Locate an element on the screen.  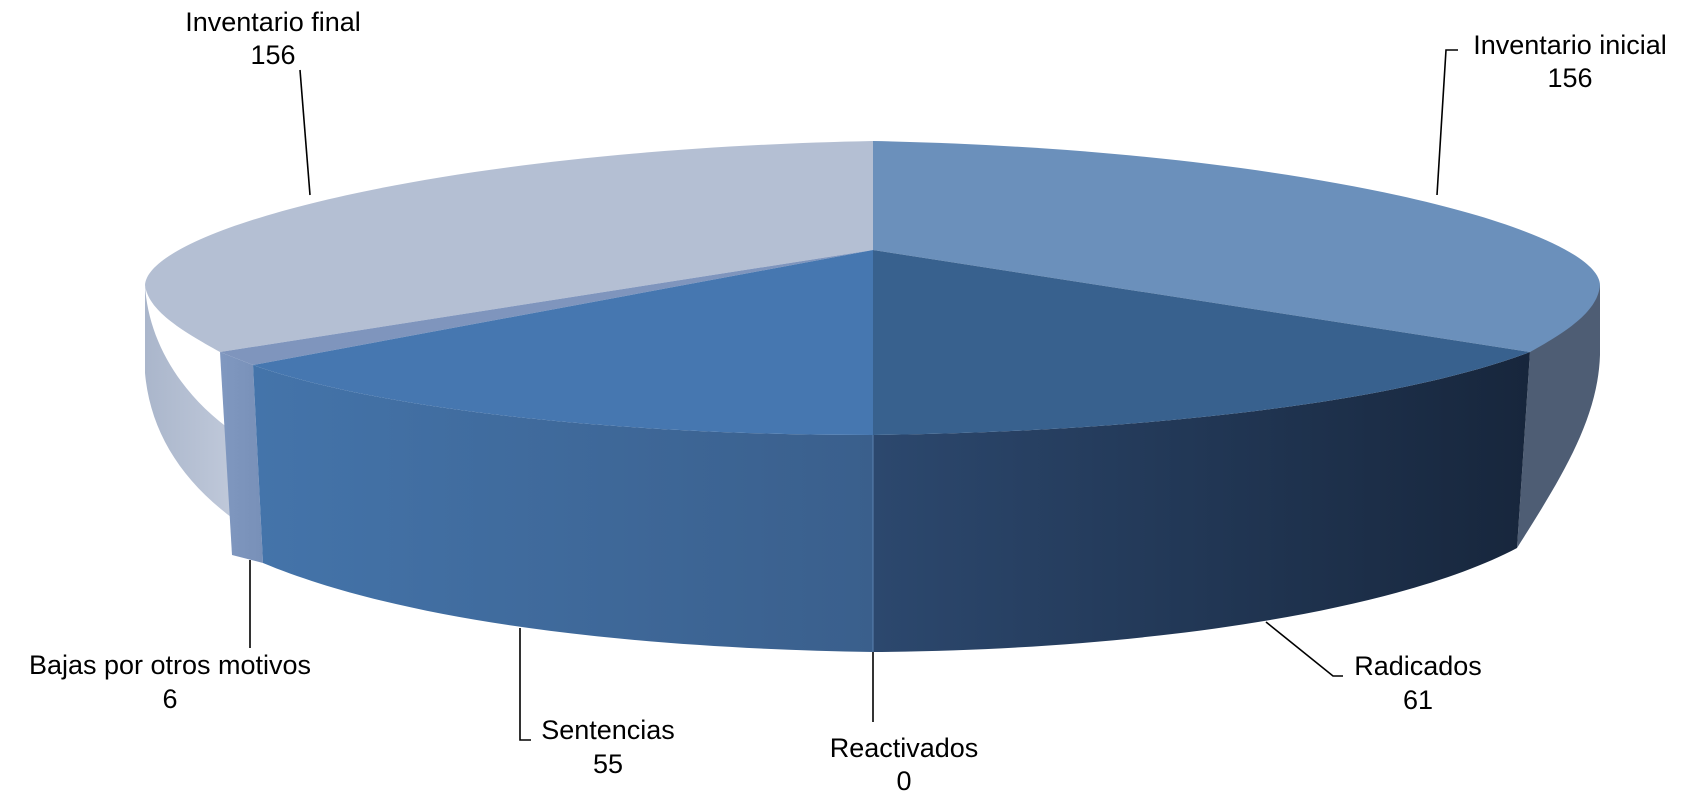
label-bajas-value: 6 is located at coordinates (169, 699).